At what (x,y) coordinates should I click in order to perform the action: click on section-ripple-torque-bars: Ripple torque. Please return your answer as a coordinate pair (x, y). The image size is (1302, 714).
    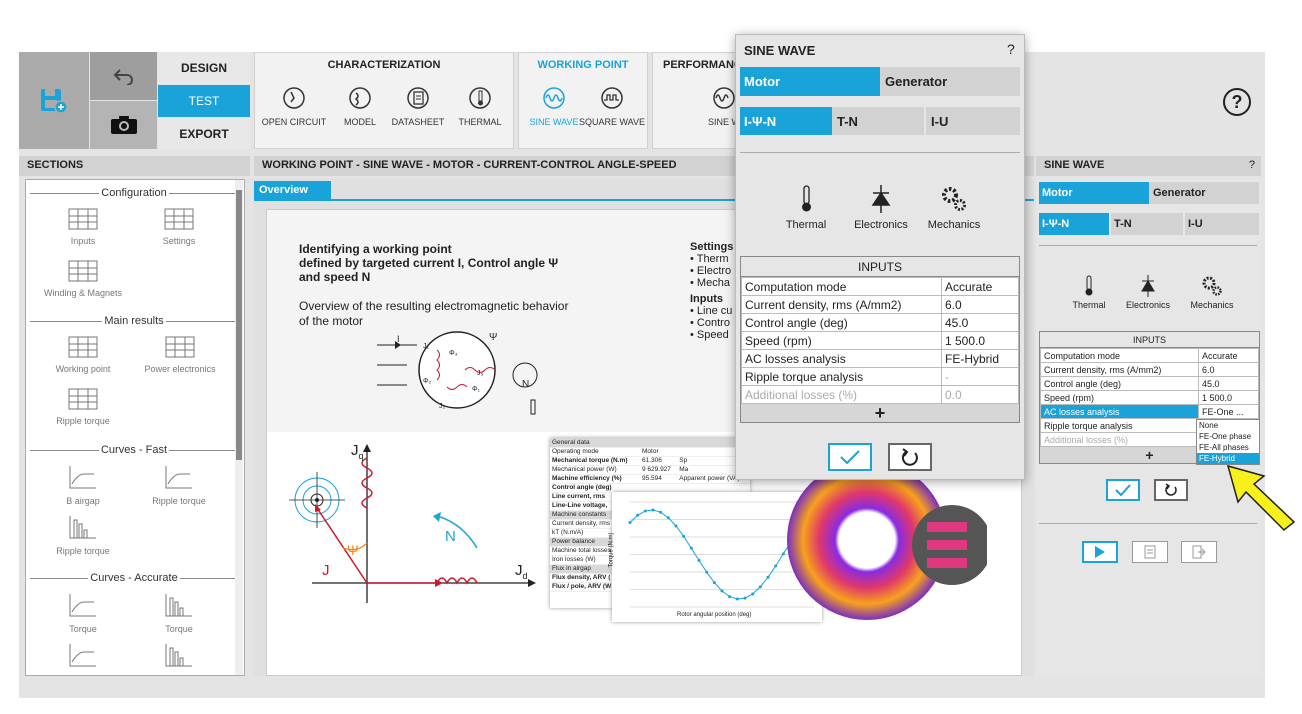
    Looking at the image, I should click on (83, 535).